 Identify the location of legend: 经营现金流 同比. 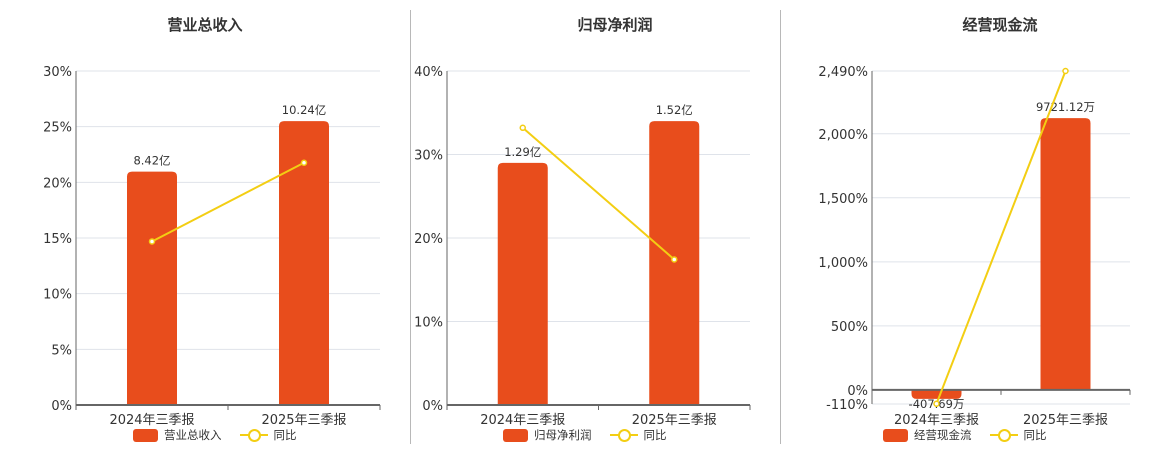
(965, 435).